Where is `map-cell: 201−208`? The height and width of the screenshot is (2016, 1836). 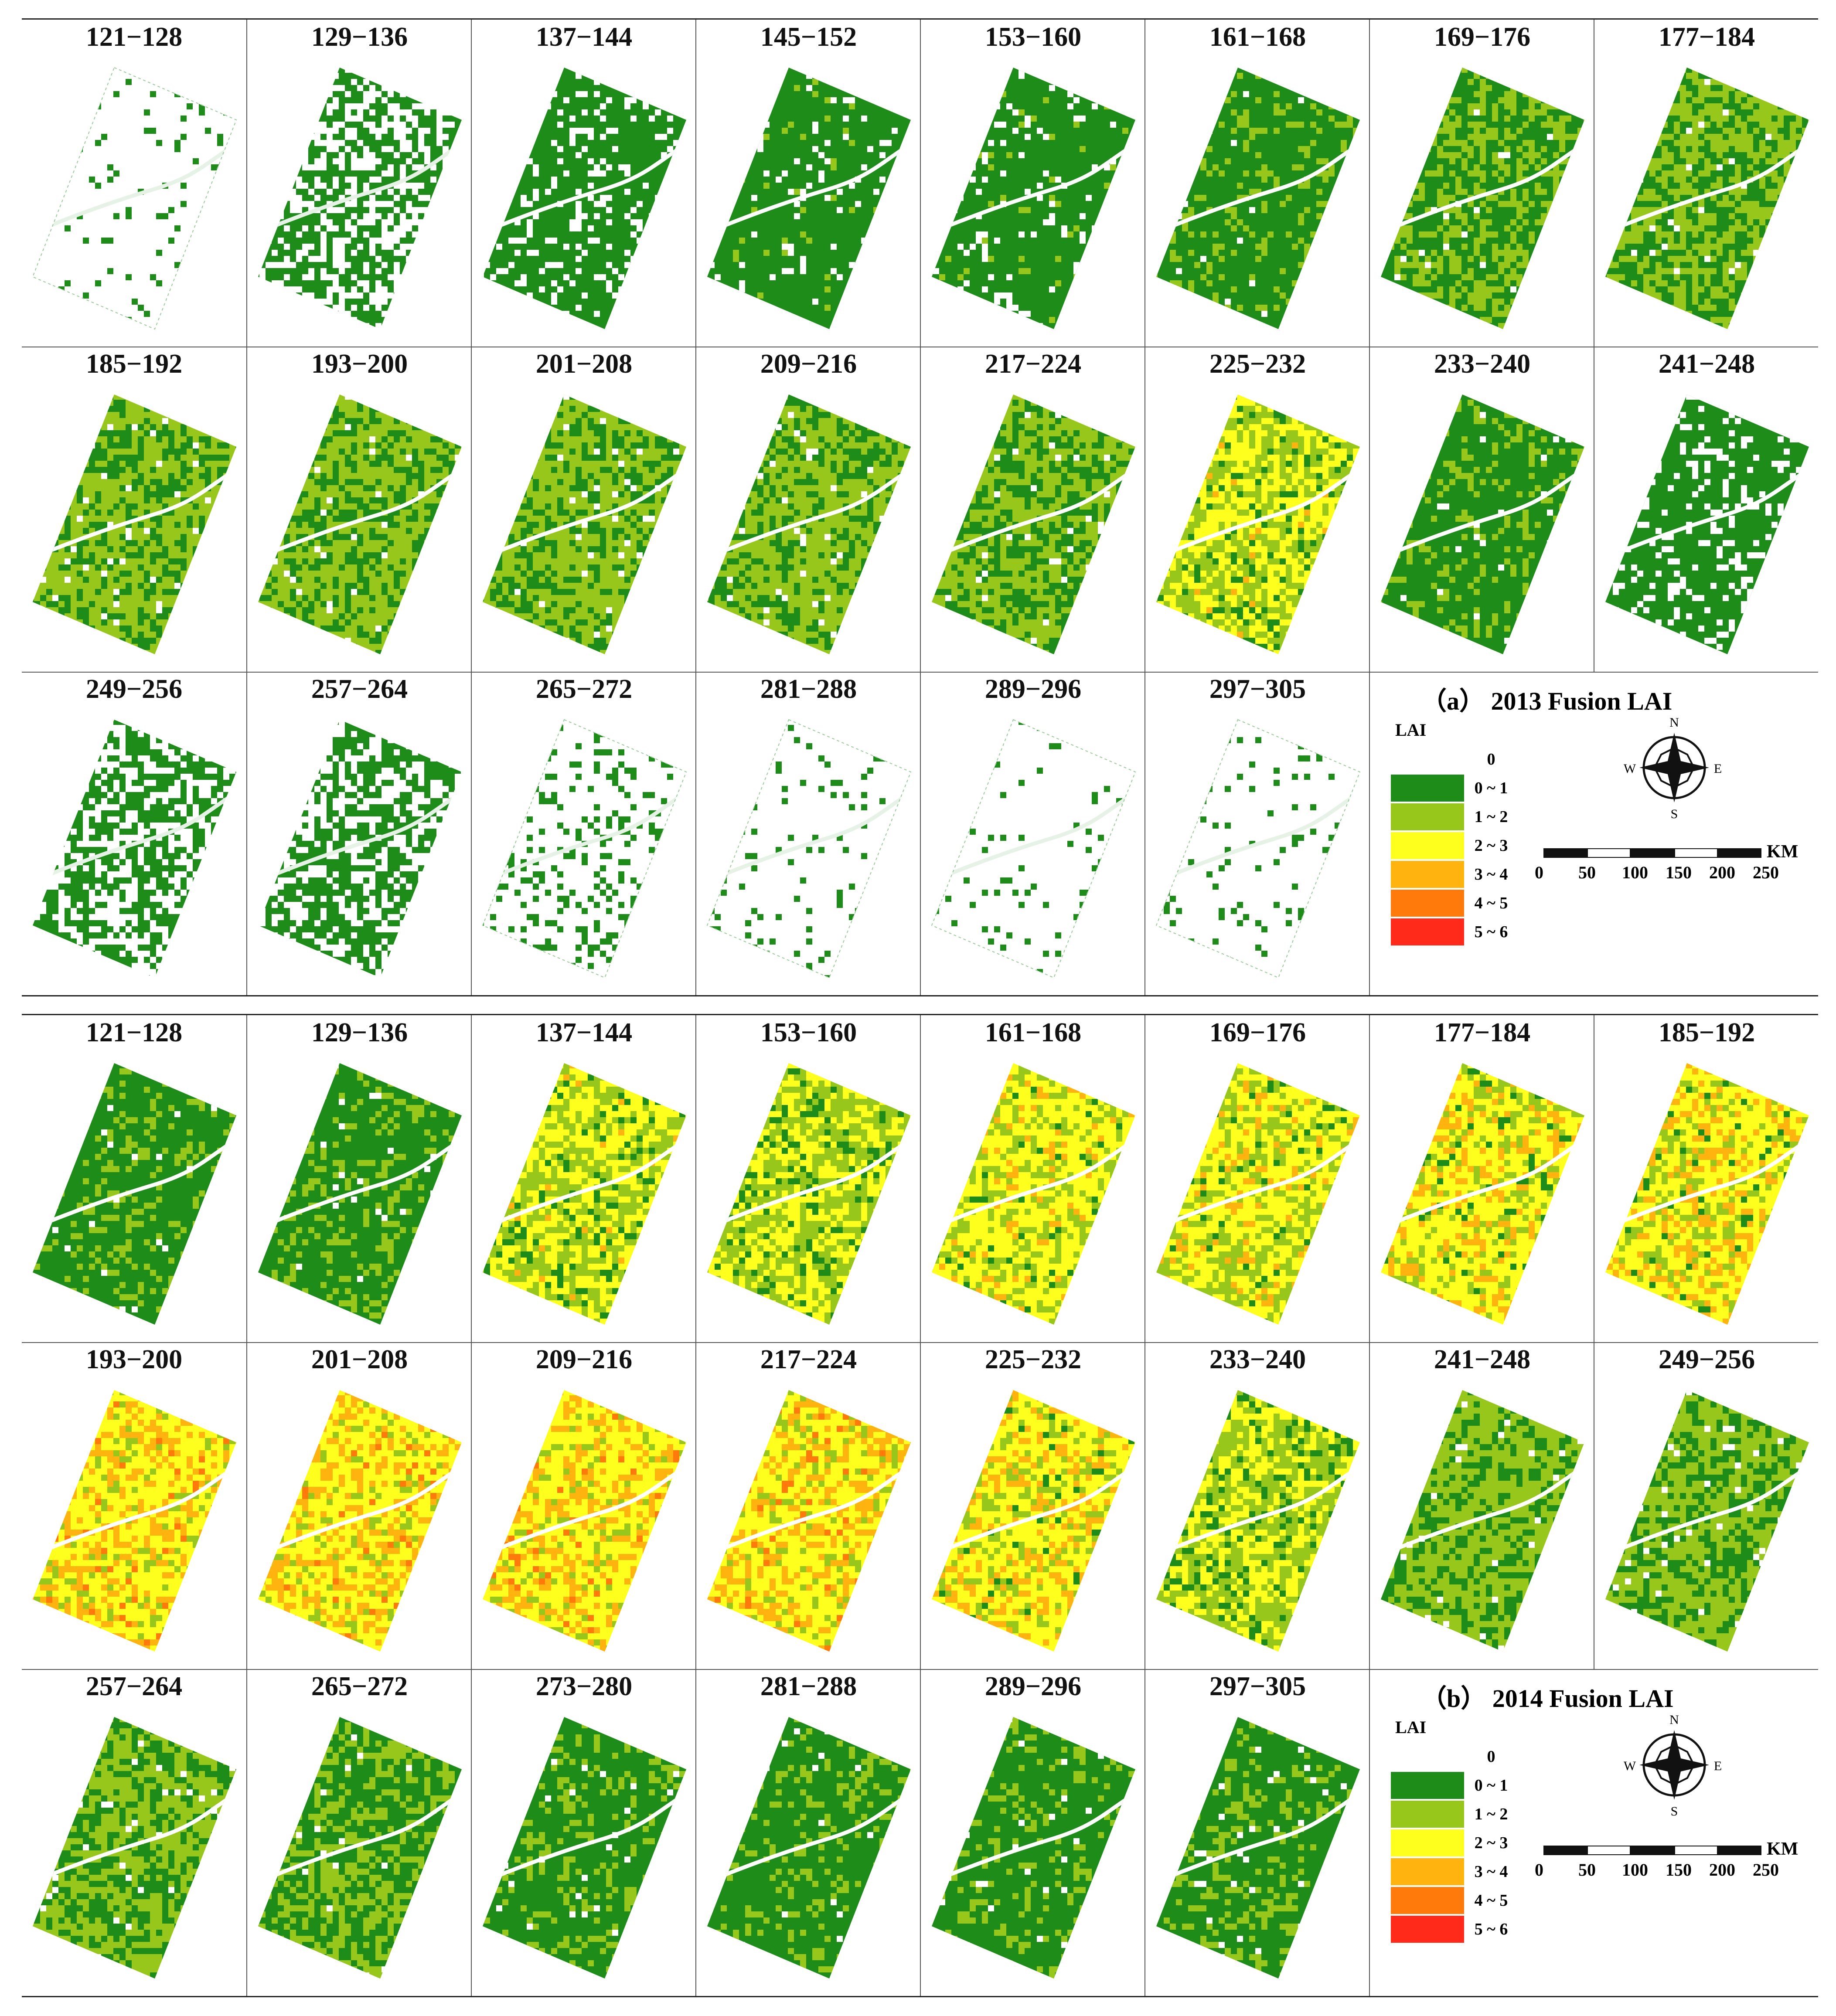 map-cell: 201−208 is located at coordinates (583, 509).